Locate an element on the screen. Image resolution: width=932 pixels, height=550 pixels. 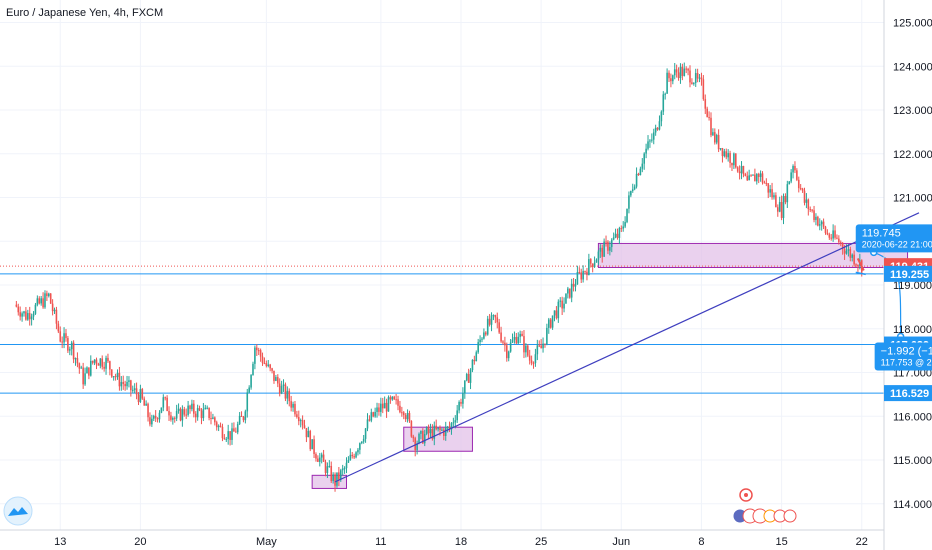
drop-arrow-head is located at coordinates (860, 273).